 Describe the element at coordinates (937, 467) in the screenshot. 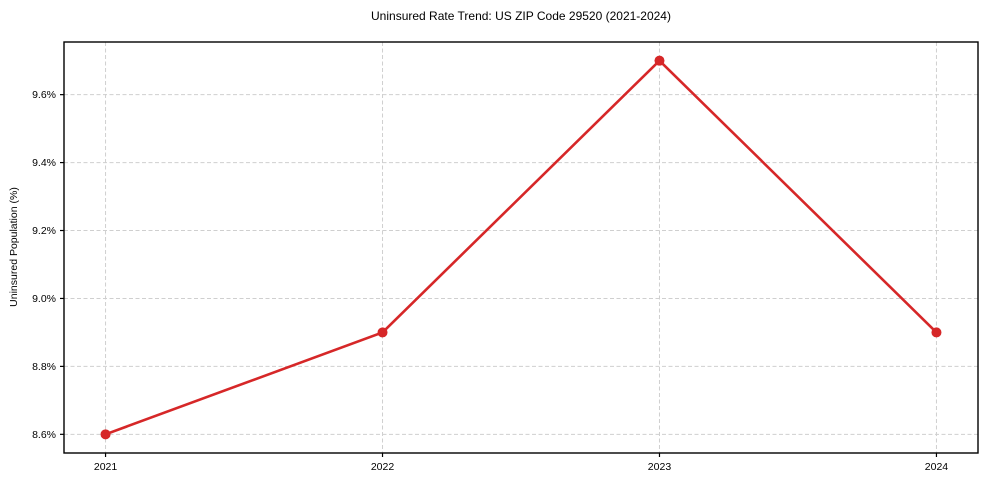

I see `x-tick-label: 2024` at that location.